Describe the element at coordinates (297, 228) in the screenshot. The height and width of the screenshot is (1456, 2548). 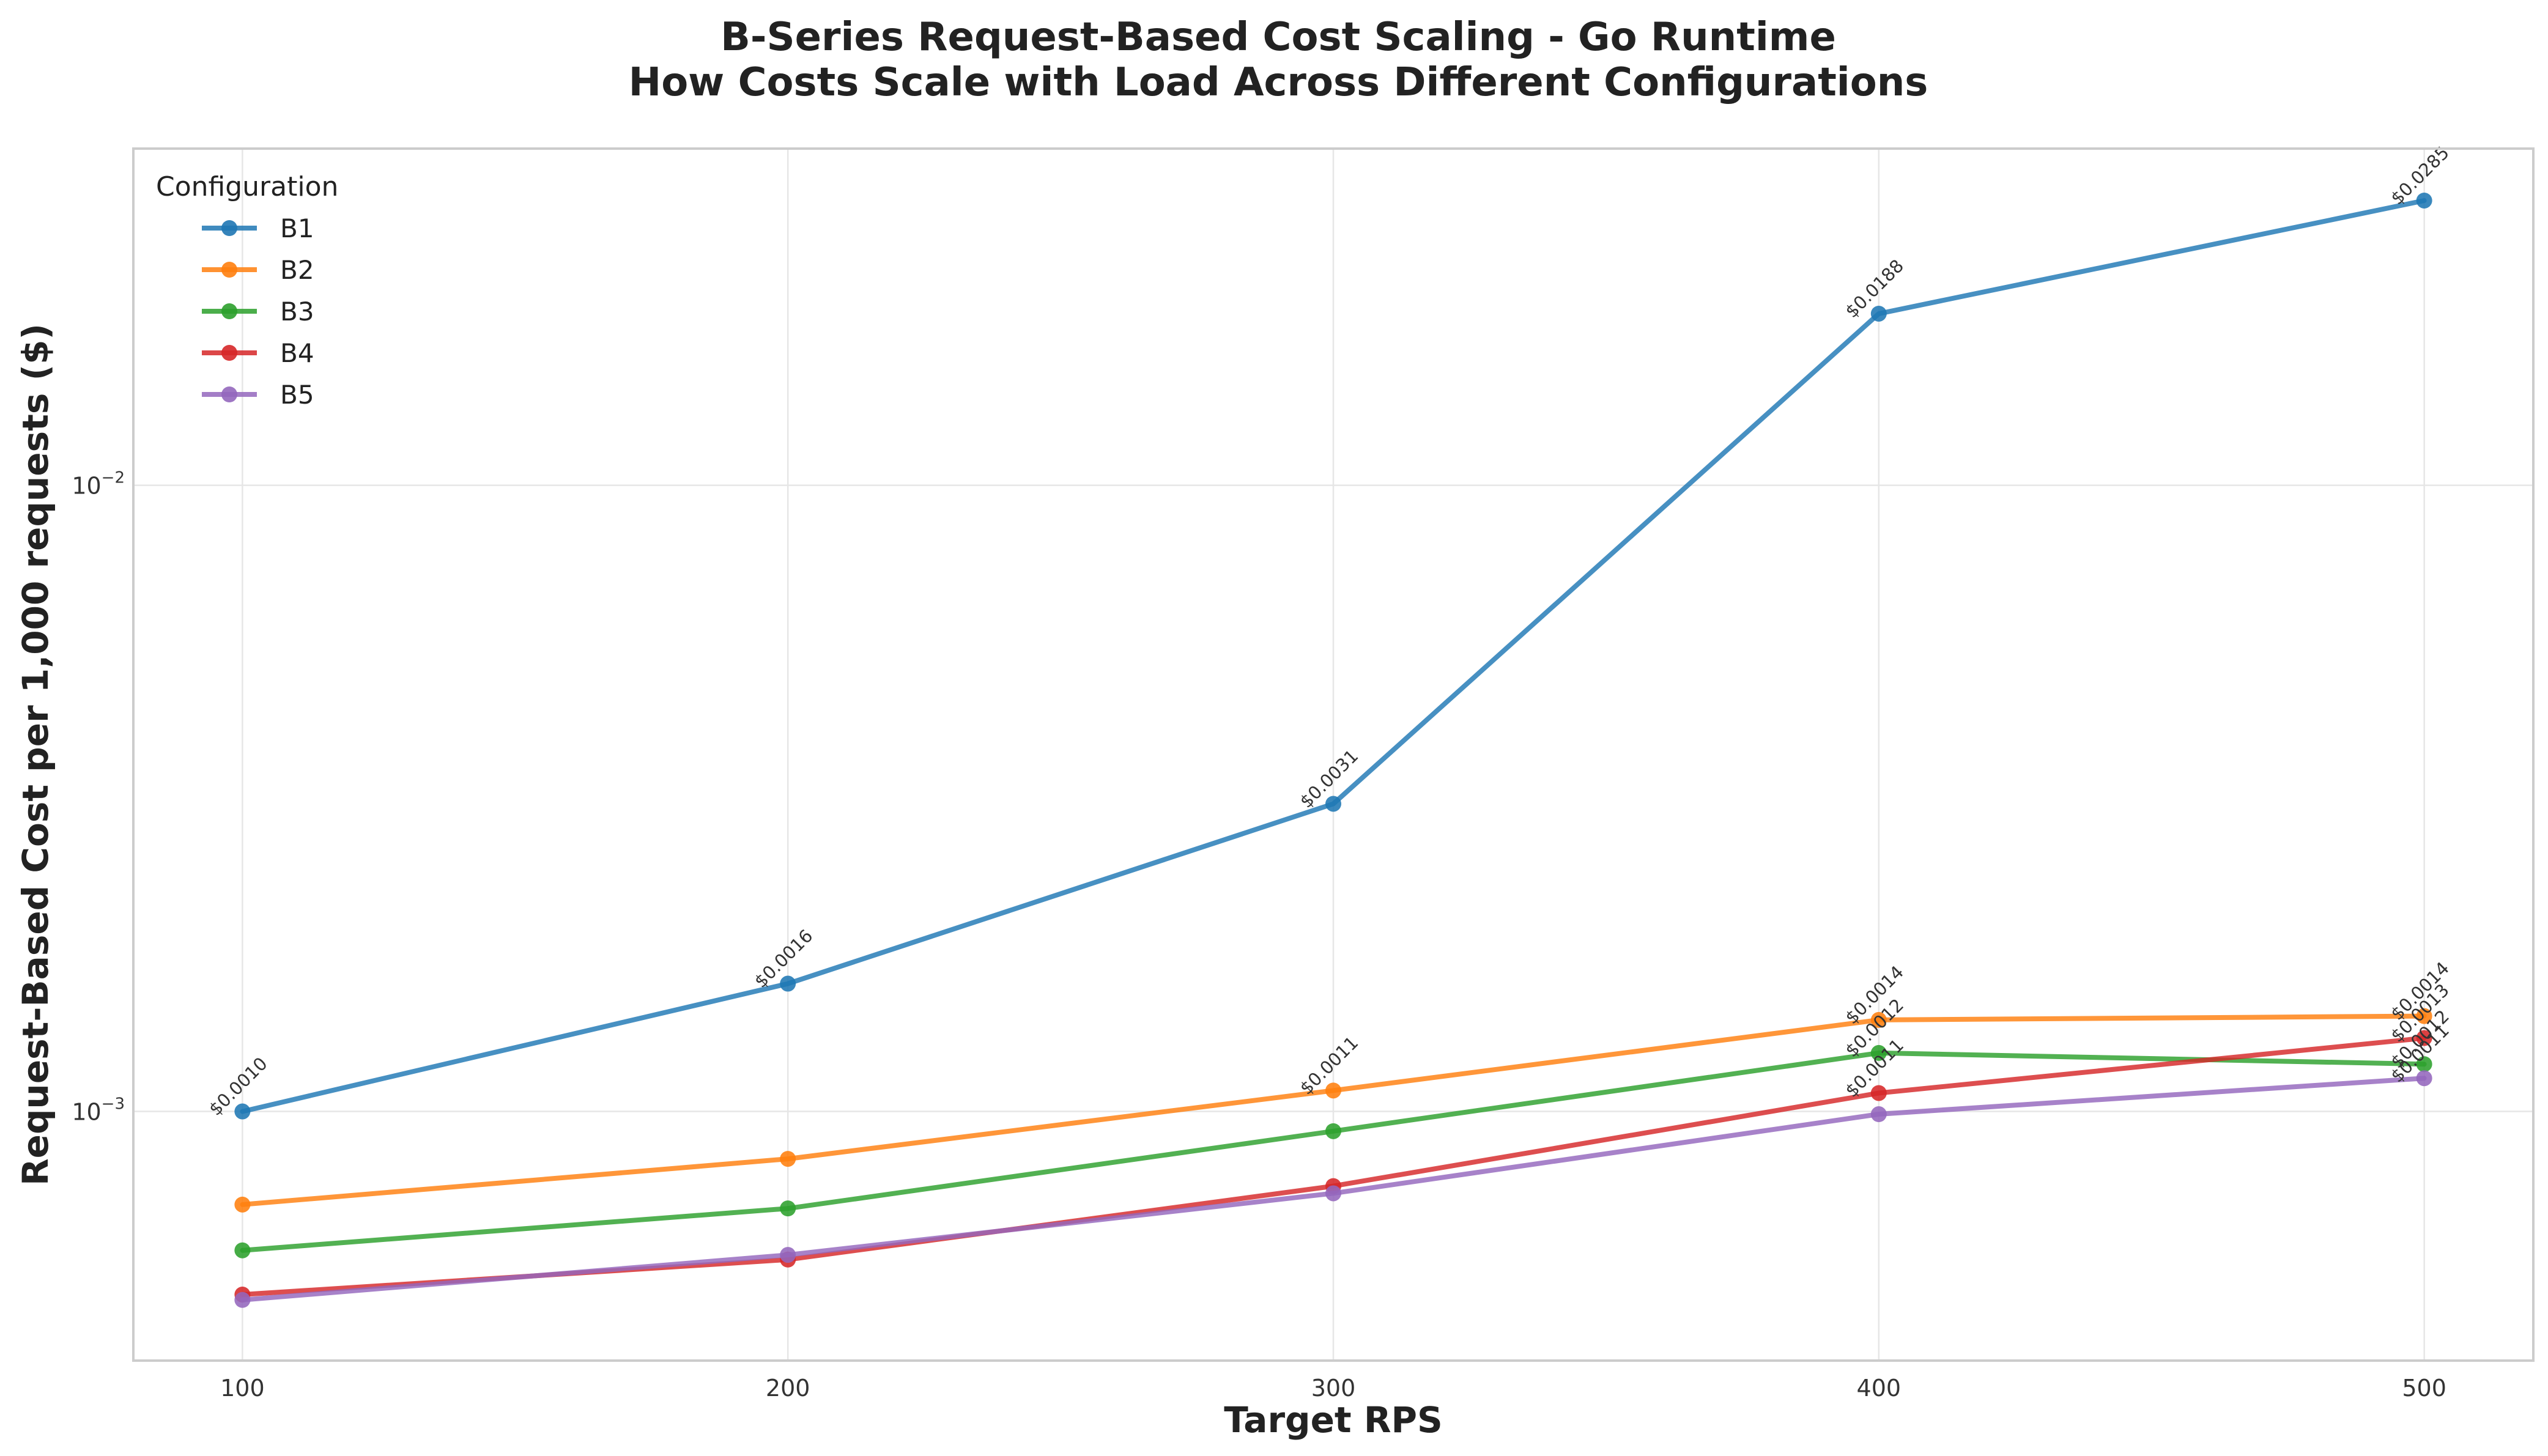
I see `legend-label-b1: B1` at that location.